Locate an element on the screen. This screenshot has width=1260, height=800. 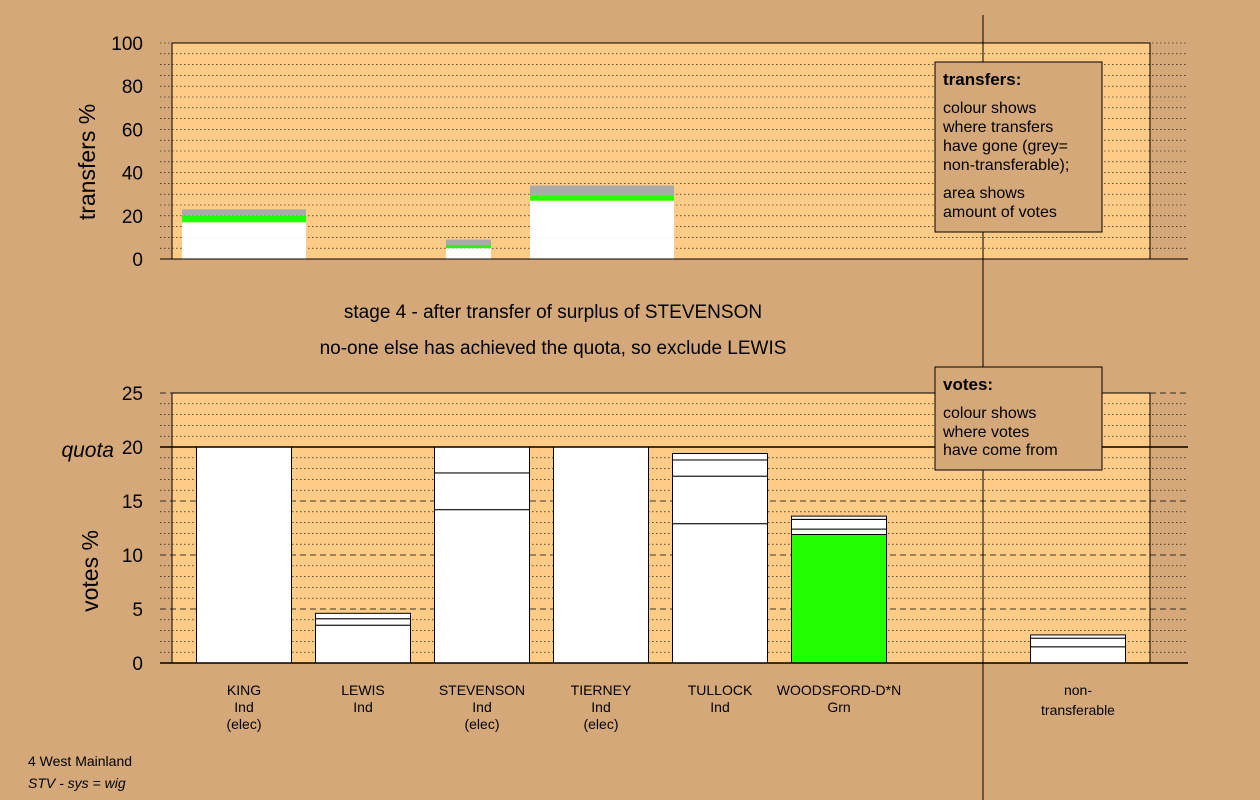
candidate-label: KING is located at coordinates (244, 690).